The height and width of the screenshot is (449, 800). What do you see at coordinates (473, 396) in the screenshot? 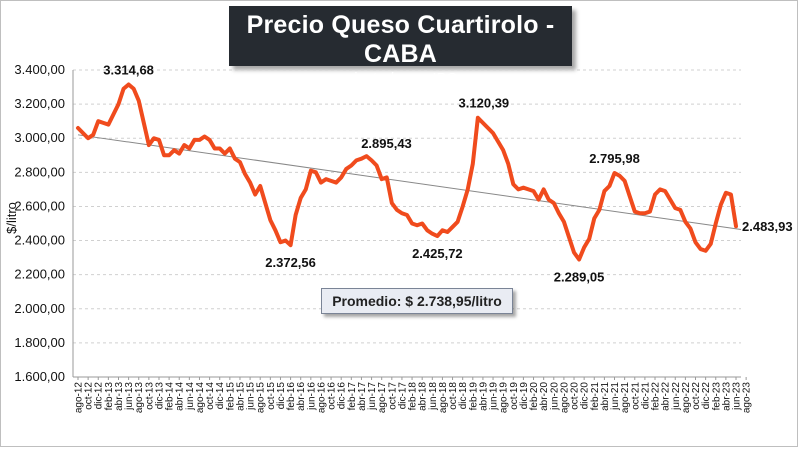
I see `x-tick-label: feb-19` at bounding box center [473, 396].